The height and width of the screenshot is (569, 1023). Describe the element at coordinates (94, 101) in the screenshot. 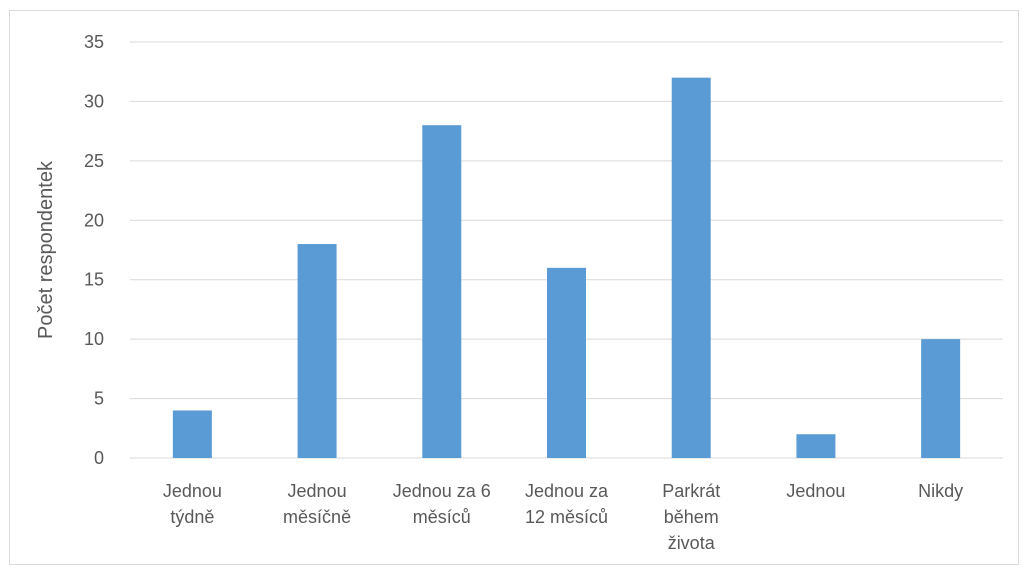

I see `y-tick-label: 30` at that location.